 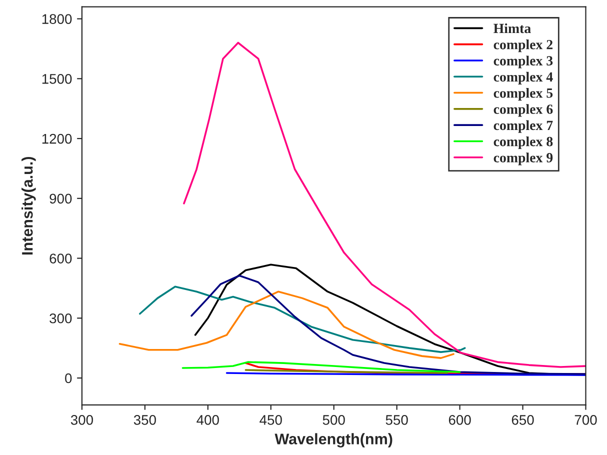 I want to click on legend-label: complex 9, so click(x=523, y=159).